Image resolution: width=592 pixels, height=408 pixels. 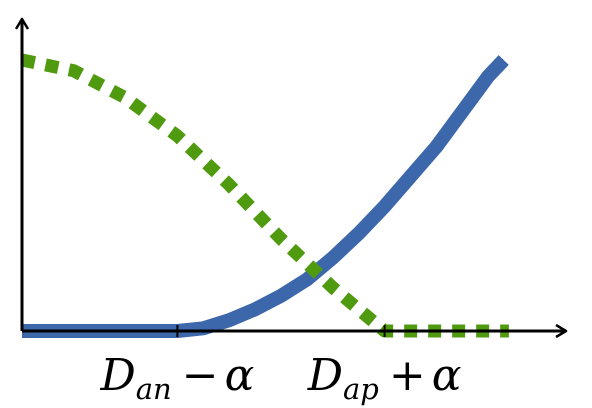 What do you see at coordinates (280, 365) in the screenshot?
I see `tick-layer: Dan − α Dap + α` at bounding box center [280, 365].